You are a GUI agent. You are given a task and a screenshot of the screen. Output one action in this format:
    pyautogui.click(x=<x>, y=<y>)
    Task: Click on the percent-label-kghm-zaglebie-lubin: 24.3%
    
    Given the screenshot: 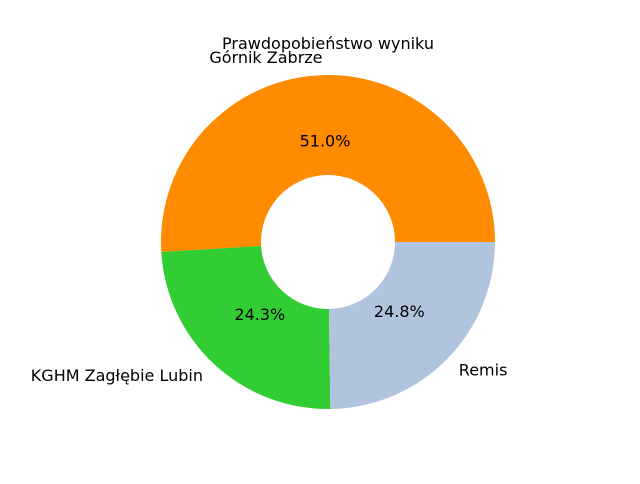 What is the action you would take?
    pyautogui.click(x=259, y=314)
    